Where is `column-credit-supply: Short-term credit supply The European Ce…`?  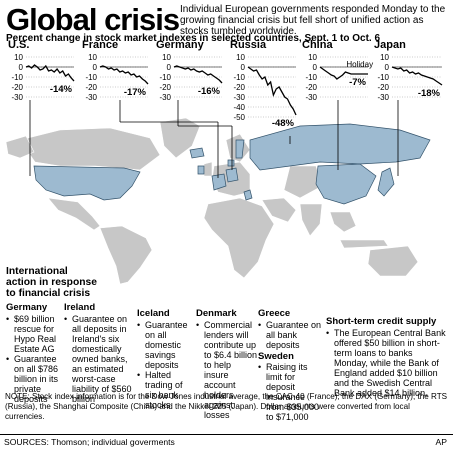 column-credit-supply: Short-term credit supply The European Ce… is located at coordinates (387, 357).